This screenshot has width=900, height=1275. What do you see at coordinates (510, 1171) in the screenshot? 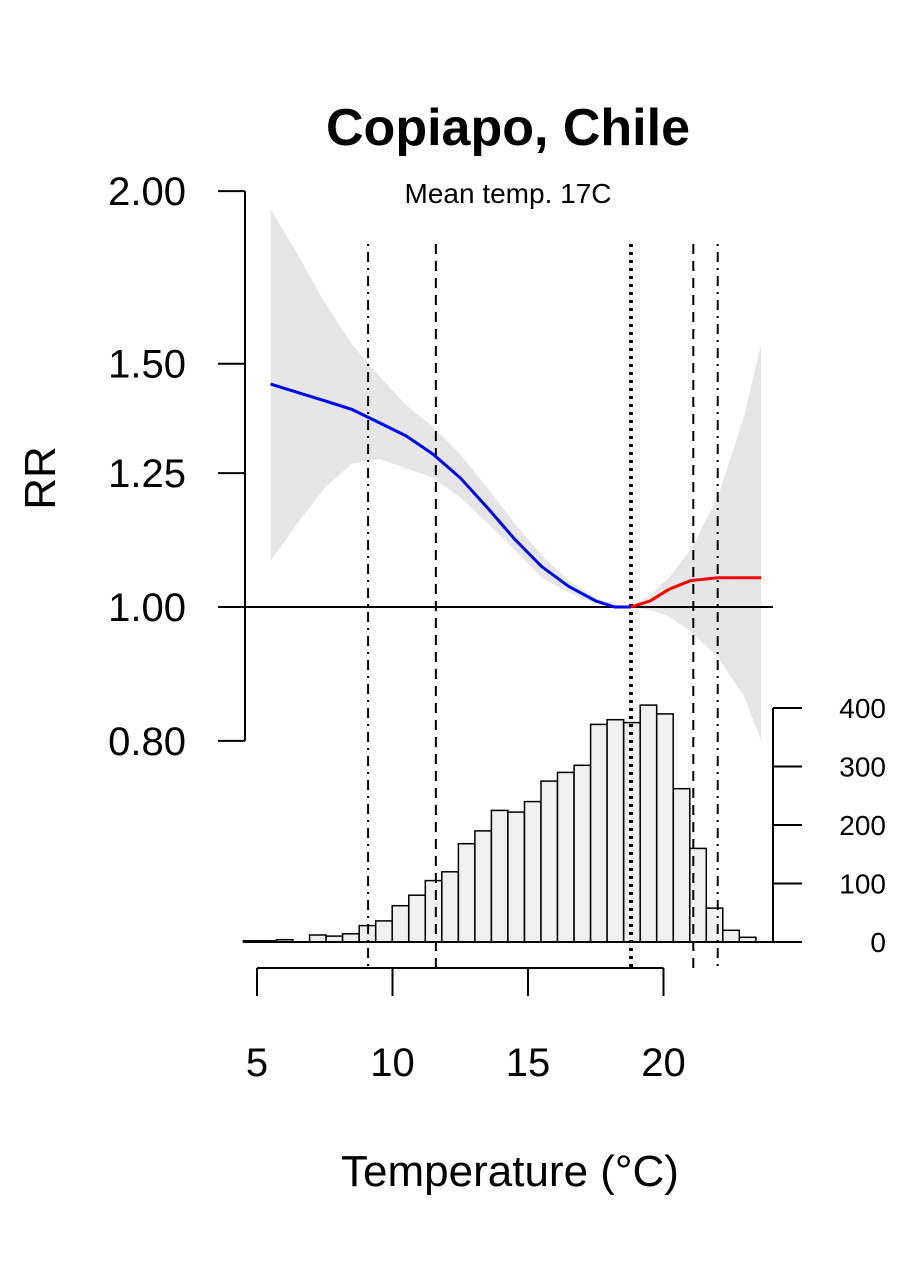
I see `x-axis-label: Temperature (°C)` at bounding box center [510, 1171].